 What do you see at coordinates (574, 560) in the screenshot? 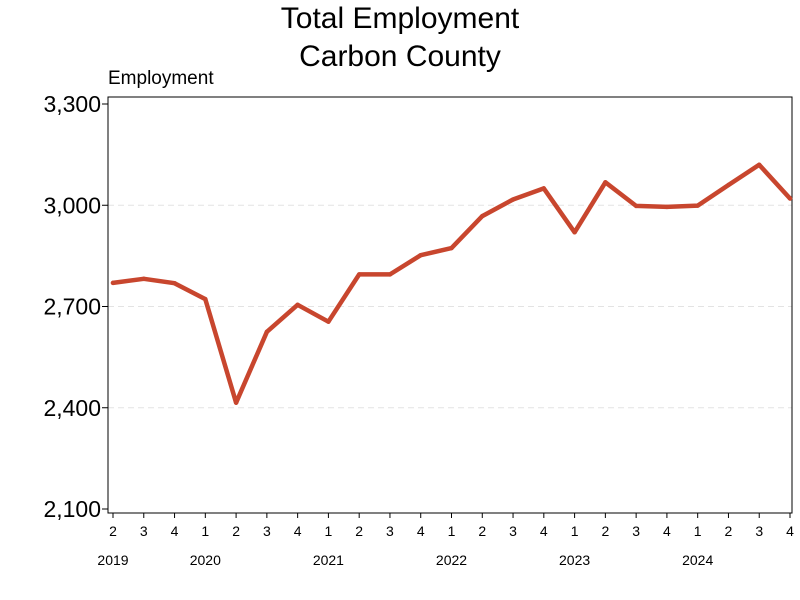
I see `x-tick-label-year: 2023` at bounding box center [574, 560].